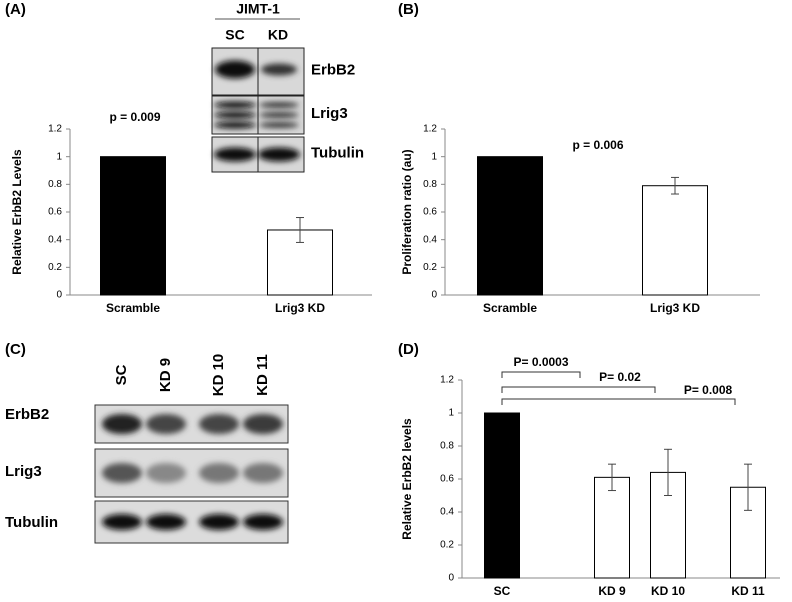  I want to click on annotation: p = 0.006, so click(597, 145).